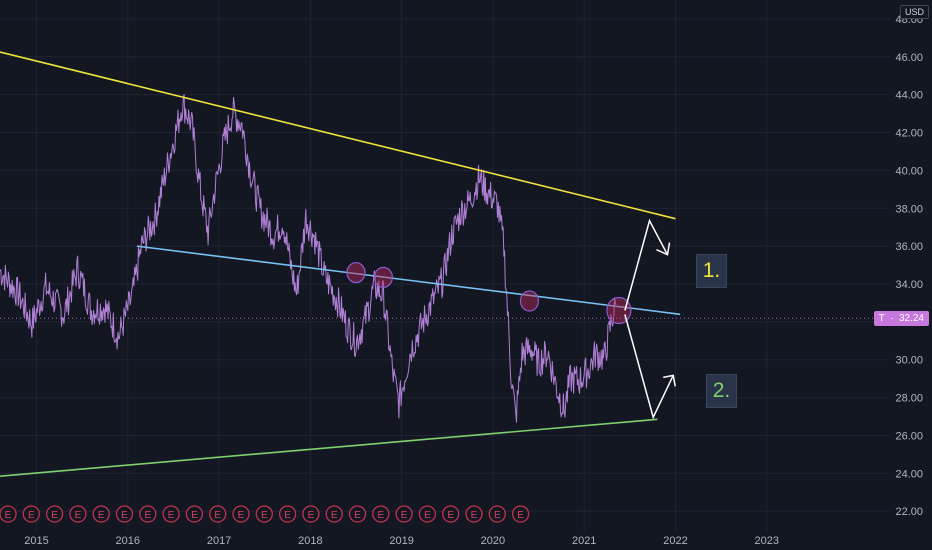  I want to click on ticker-symbol: T, so click(881, 318).